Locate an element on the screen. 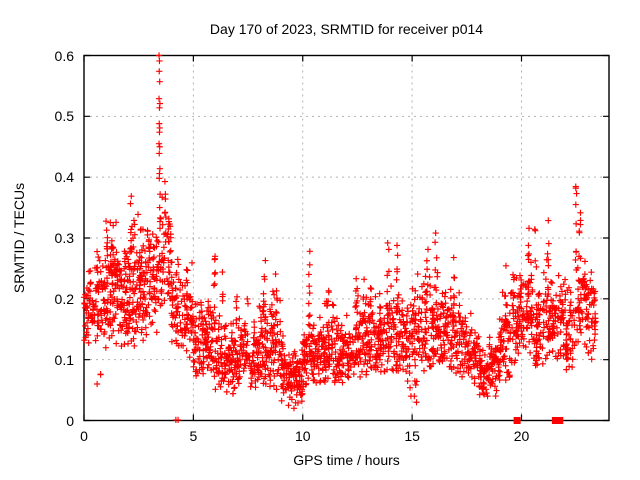 The width and height of the screenshot is (640, 480). y-tick-label: 0.6 is located at coordinates (64, 55).